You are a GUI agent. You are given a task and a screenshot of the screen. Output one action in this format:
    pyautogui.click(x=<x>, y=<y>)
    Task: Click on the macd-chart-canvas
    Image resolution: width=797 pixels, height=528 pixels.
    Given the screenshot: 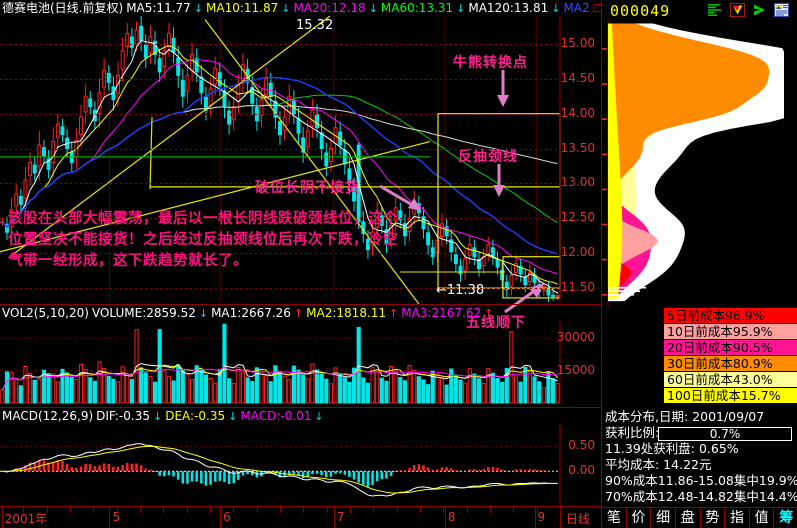 What is the action you would take?
    pyautogui.click(x=300, y=465)
    